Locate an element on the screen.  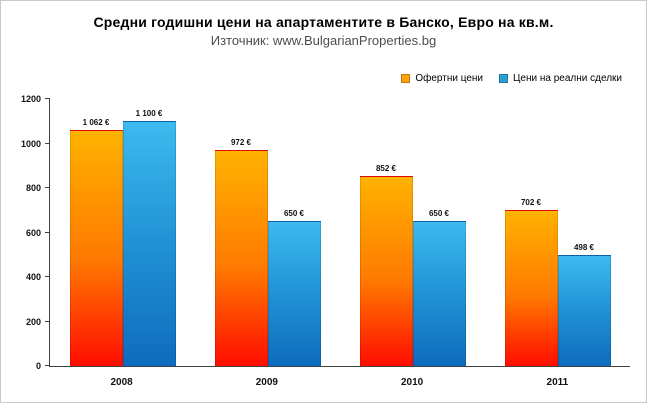
bar-group-2011: 702 € 498 € is located at coordinates (557, 232).